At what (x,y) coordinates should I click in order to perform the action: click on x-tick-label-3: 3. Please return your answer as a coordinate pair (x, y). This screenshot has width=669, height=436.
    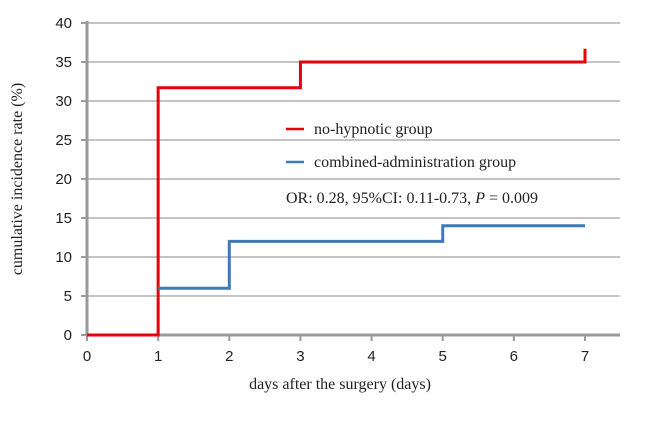
    Looking at the image, I should click on (300, 356).